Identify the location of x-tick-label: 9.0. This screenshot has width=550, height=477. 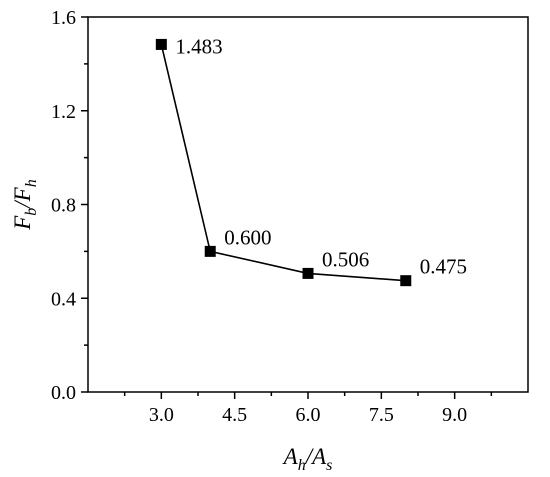
(454, 415).